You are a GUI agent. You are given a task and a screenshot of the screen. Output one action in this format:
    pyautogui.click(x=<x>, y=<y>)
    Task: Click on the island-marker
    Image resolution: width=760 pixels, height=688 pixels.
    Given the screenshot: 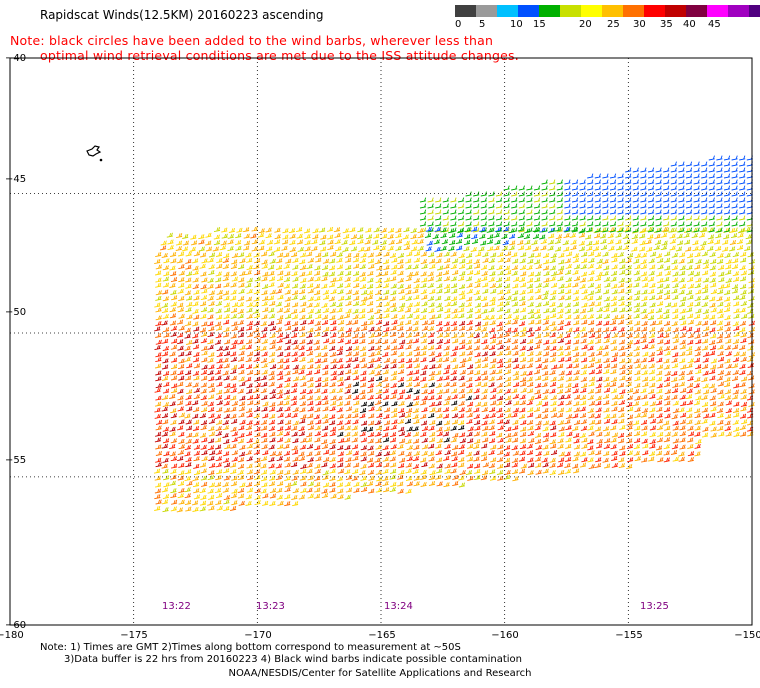 What is the action you would take?
    pyautogui.click(x=94, y=153)
    